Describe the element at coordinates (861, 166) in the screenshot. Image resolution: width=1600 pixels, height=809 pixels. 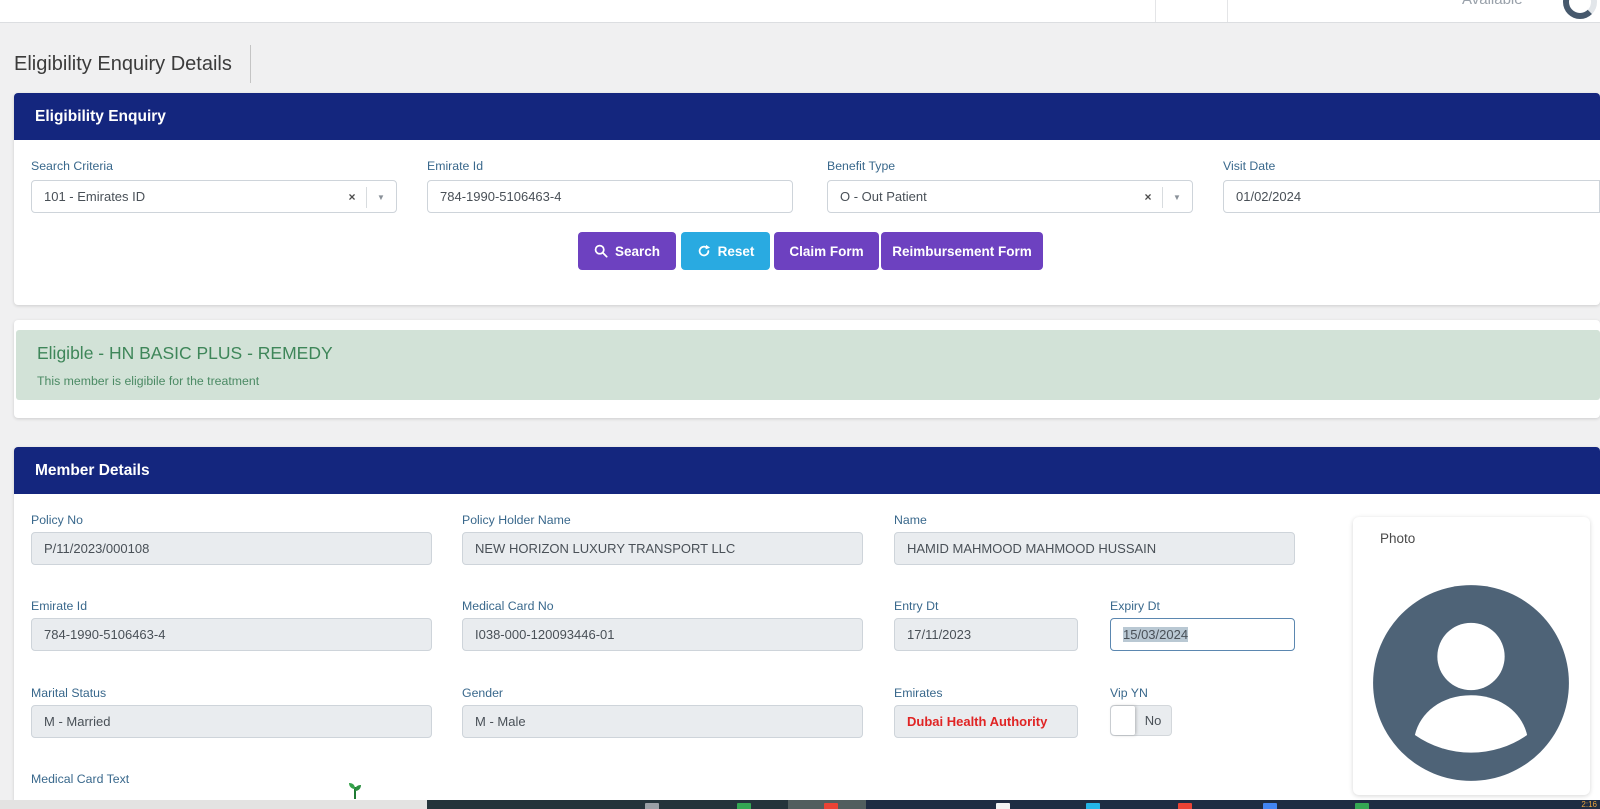
I see `benefit-type-label: Benefit Type` at that location.